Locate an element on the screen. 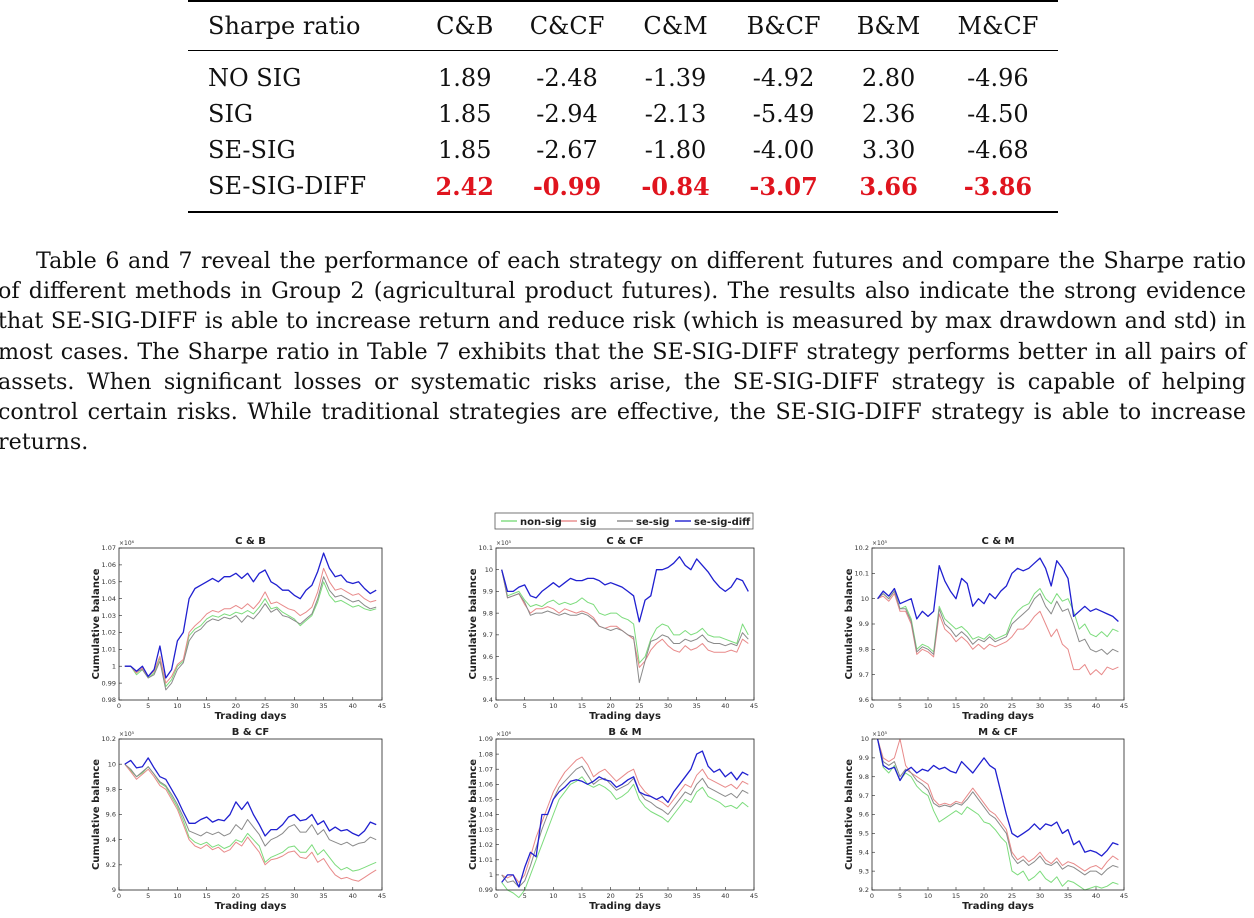  row-label: SE-SIG is located at coordinates (252, 150).